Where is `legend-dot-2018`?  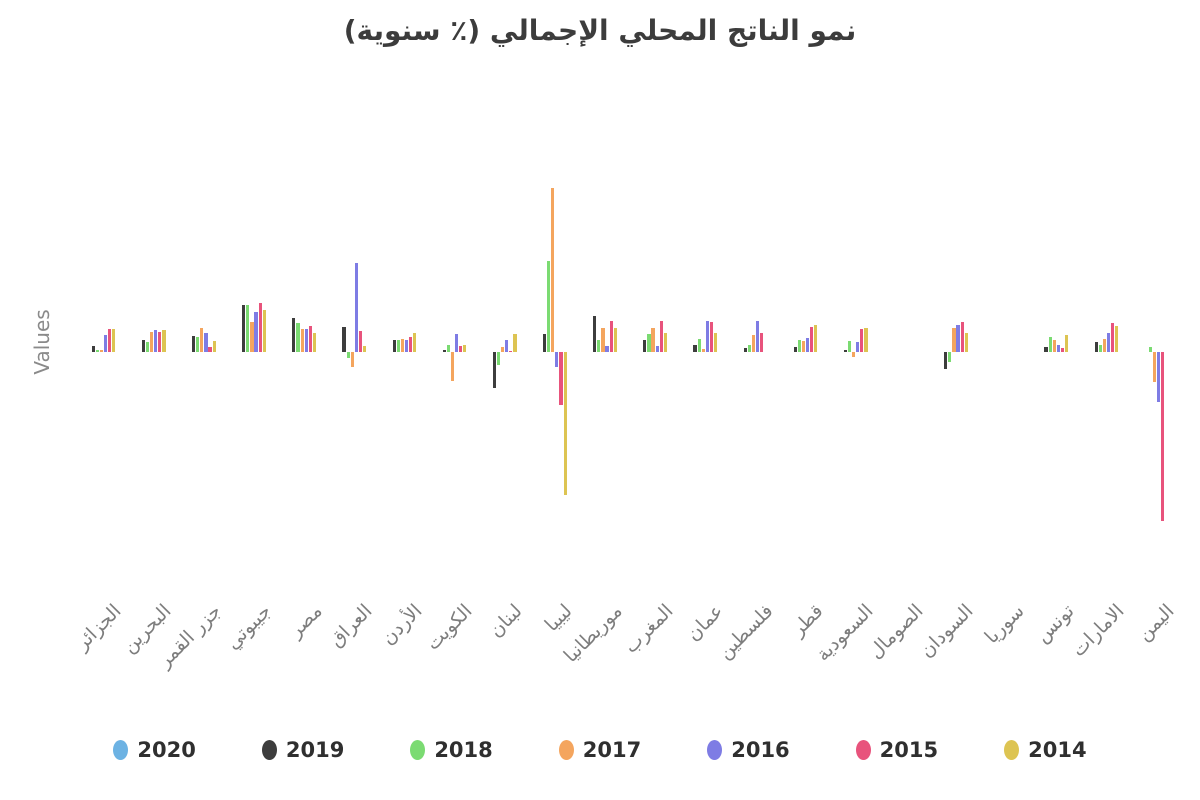
legend-dot-2018 is located at coordinates (418, 750).